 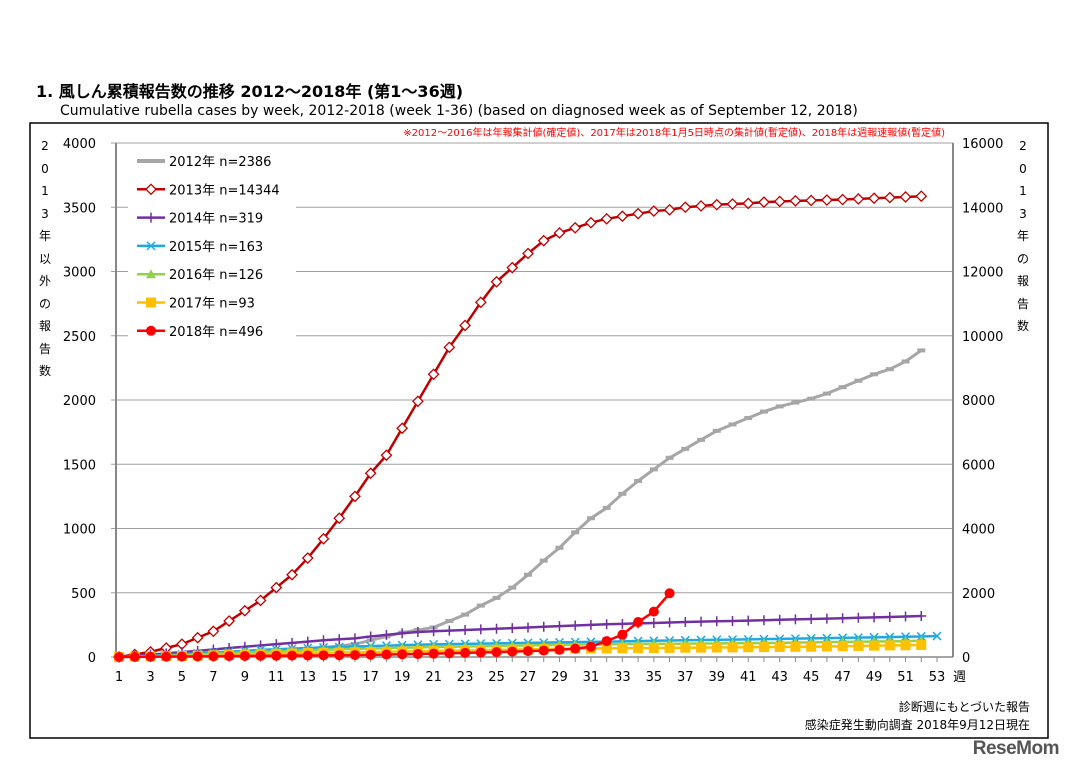 What do you see at coordinates (966, 658) in the screenshot?
I see `y-tick-label-right: 0` at bounding box center [966, 658].